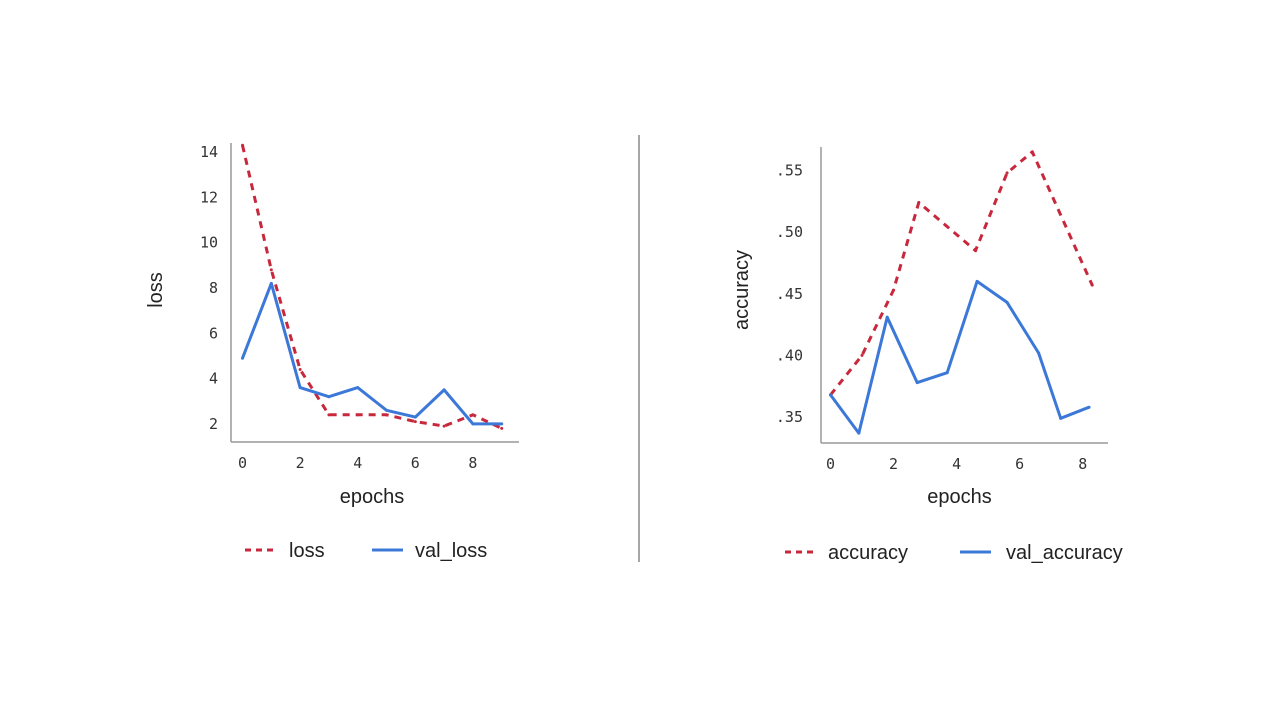 This screenshot has height=720, width=1280. I want to click on y-tick-label: 6, so click(213, 333).